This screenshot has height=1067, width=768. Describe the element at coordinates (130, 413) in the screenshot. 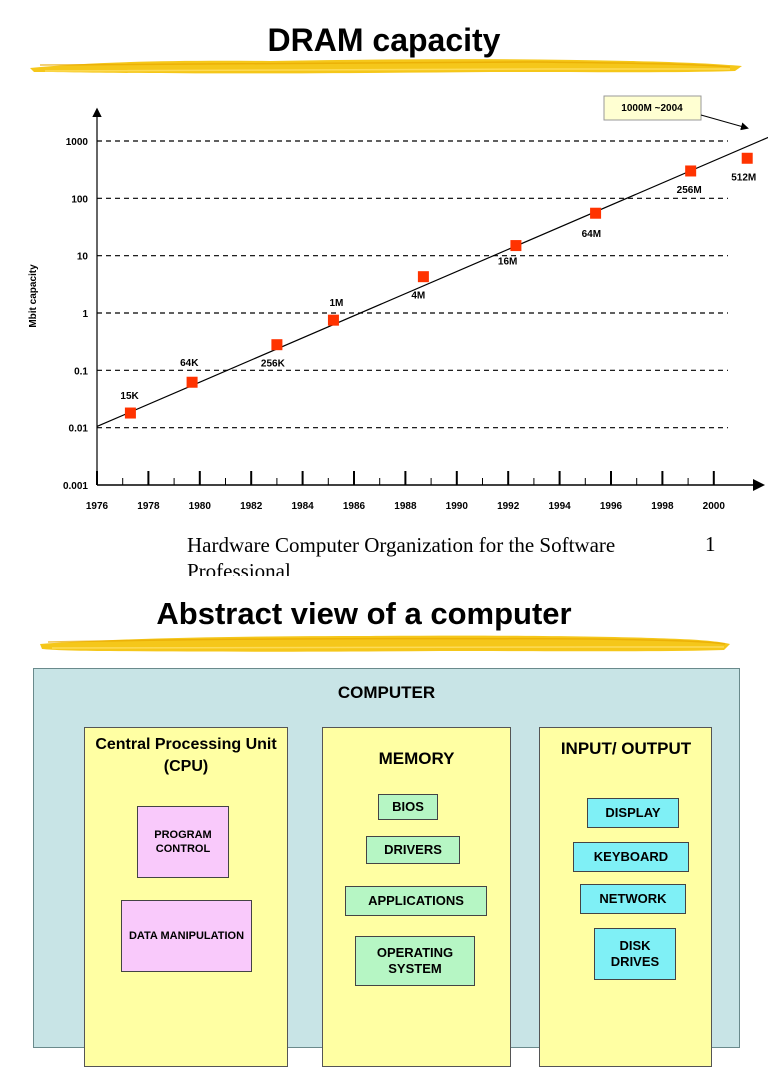

I see `data-point-15k` at that location.